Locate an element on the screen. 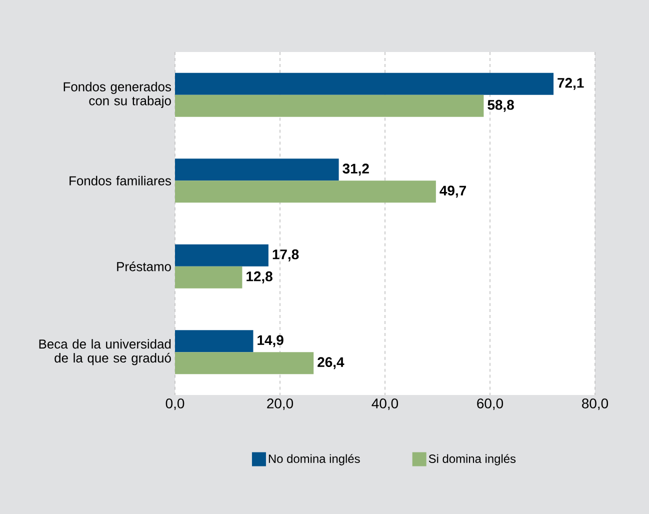 The image size is (649, 514). legend-label: No domina inglés is located at coordinates (314, 460).